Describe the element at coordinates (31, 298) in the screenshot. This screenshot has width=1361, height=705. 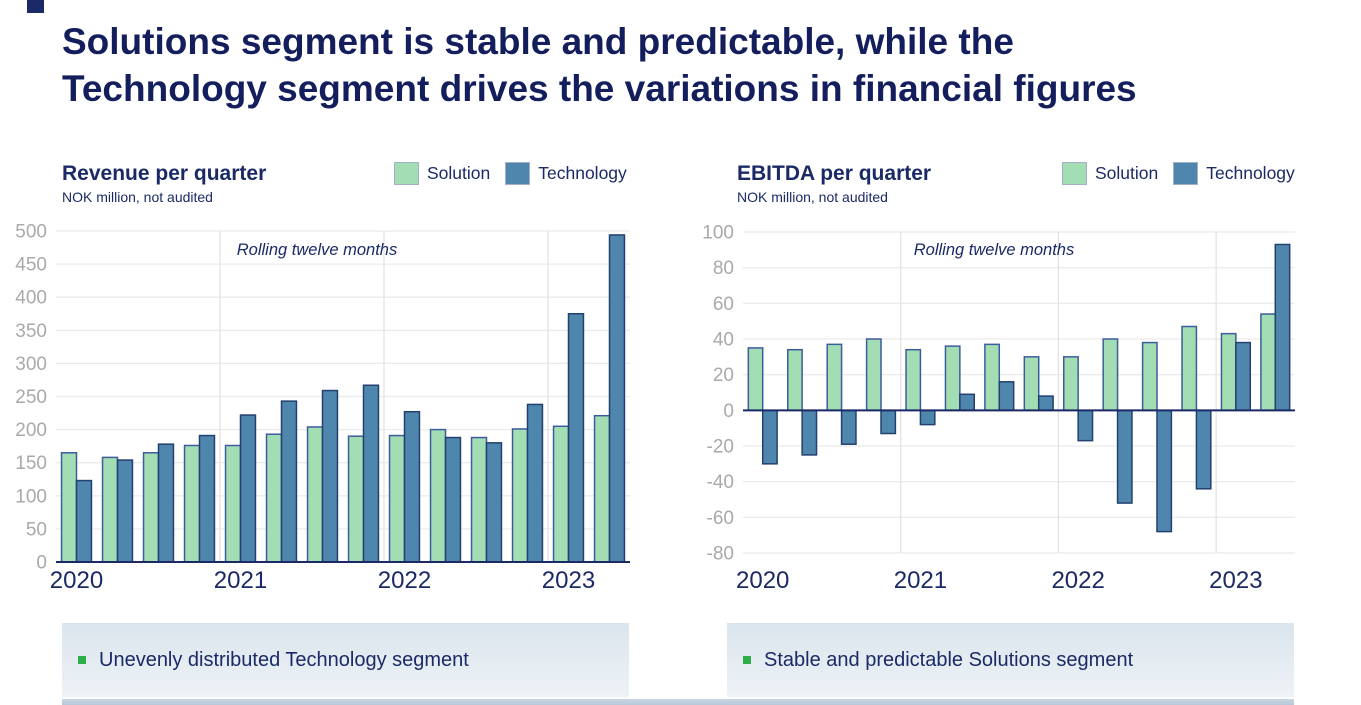
I see `y-tick-label: 400` at that location.